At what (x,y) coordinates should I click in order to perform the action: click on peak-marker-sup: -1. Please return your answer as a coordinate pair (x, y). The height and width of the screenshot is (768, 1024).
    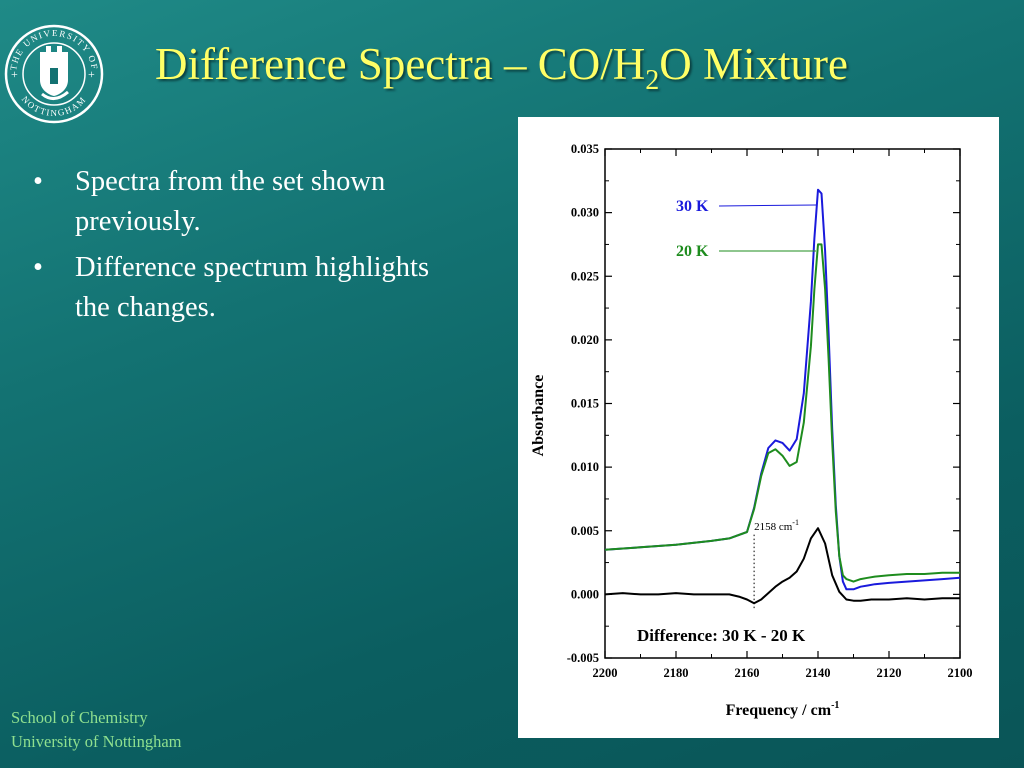
    Looking at the image, I should click on (795, 522).